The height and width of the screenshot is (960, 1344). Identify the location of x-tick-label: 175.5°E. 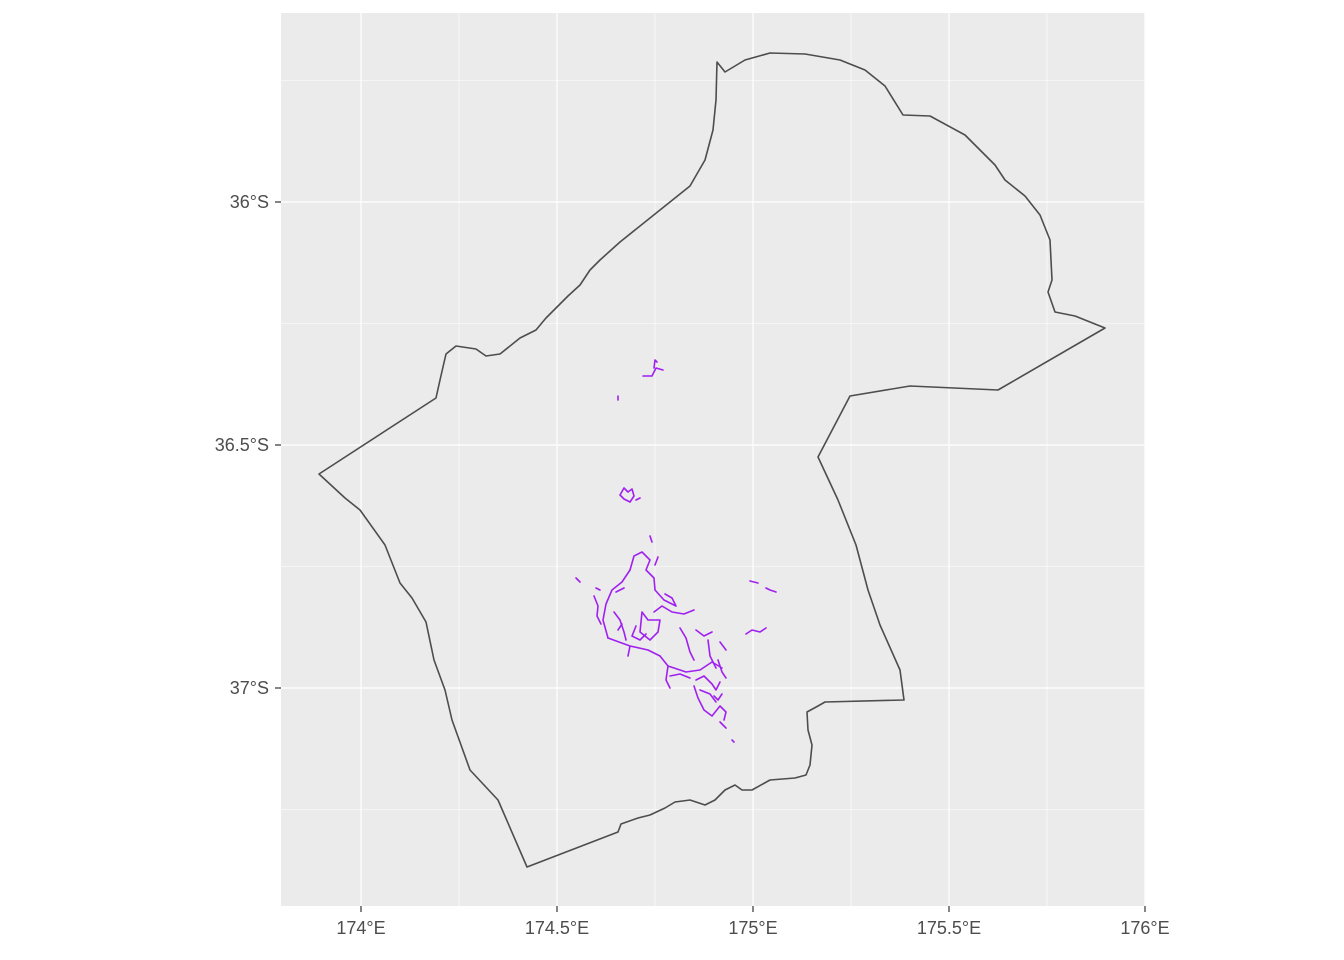
(949, 928).